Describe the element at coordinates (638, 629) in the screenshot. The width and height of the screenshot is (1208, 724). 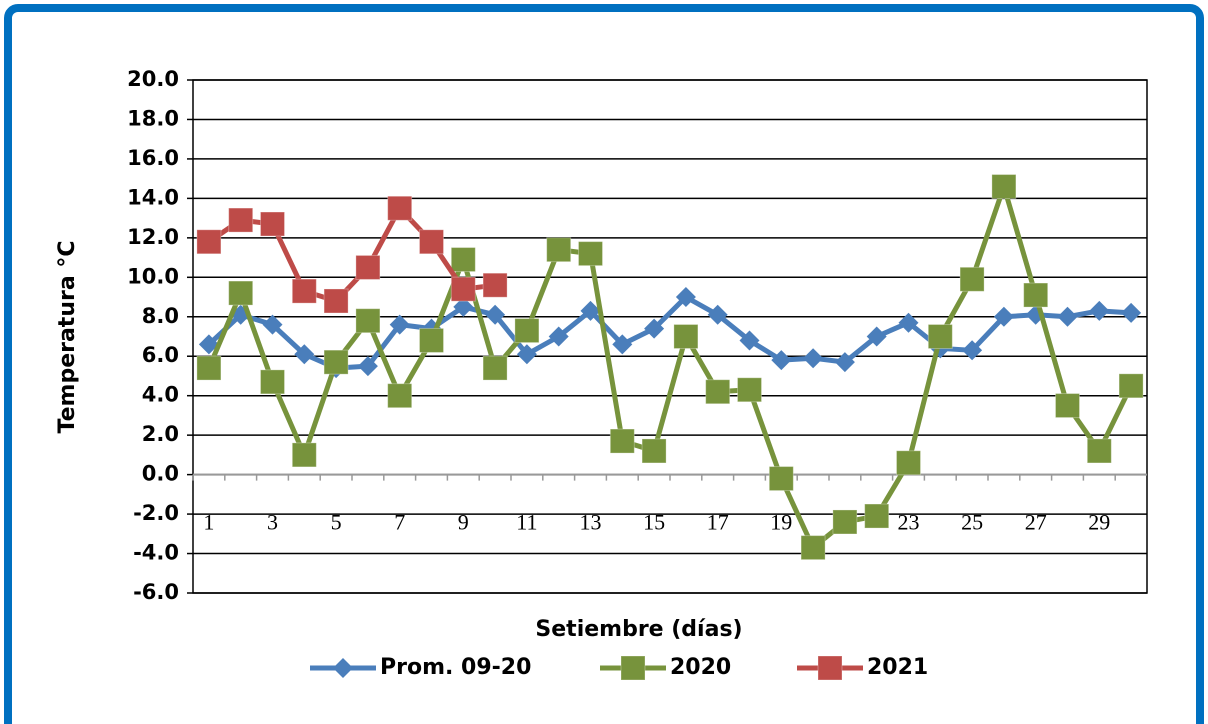
I see `x-axis-title: Setiembre (días)` at that location.